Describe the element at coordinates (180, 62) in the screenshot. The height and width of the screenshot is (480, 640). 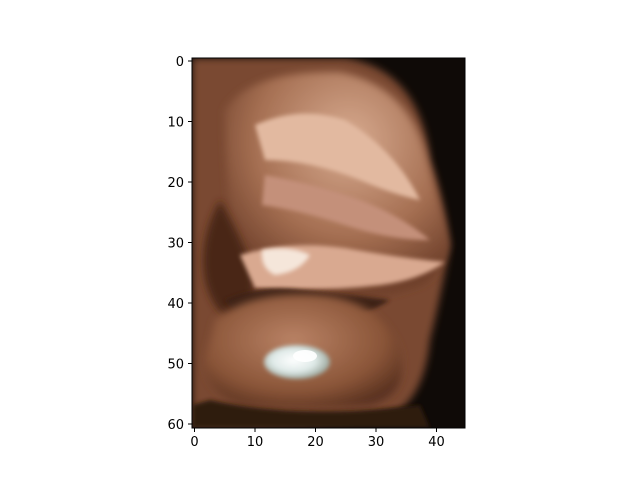
I see `y-tick-label: 0` at that location.